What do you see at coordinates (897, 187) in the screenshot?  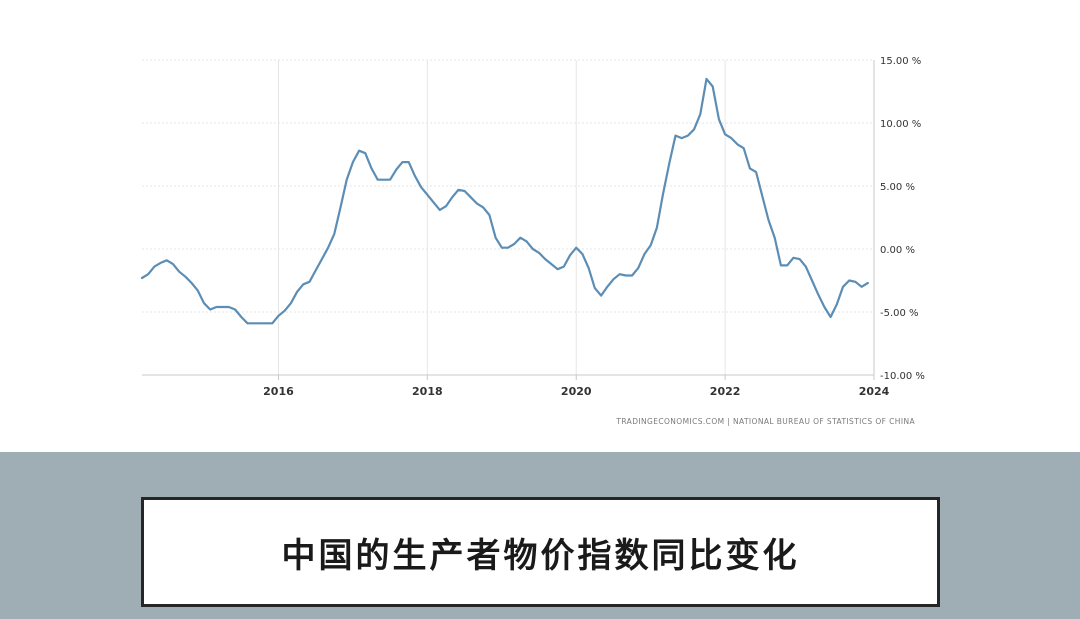 I see `y-tick-label: 5.00 %` at bounding box center [897, 187].